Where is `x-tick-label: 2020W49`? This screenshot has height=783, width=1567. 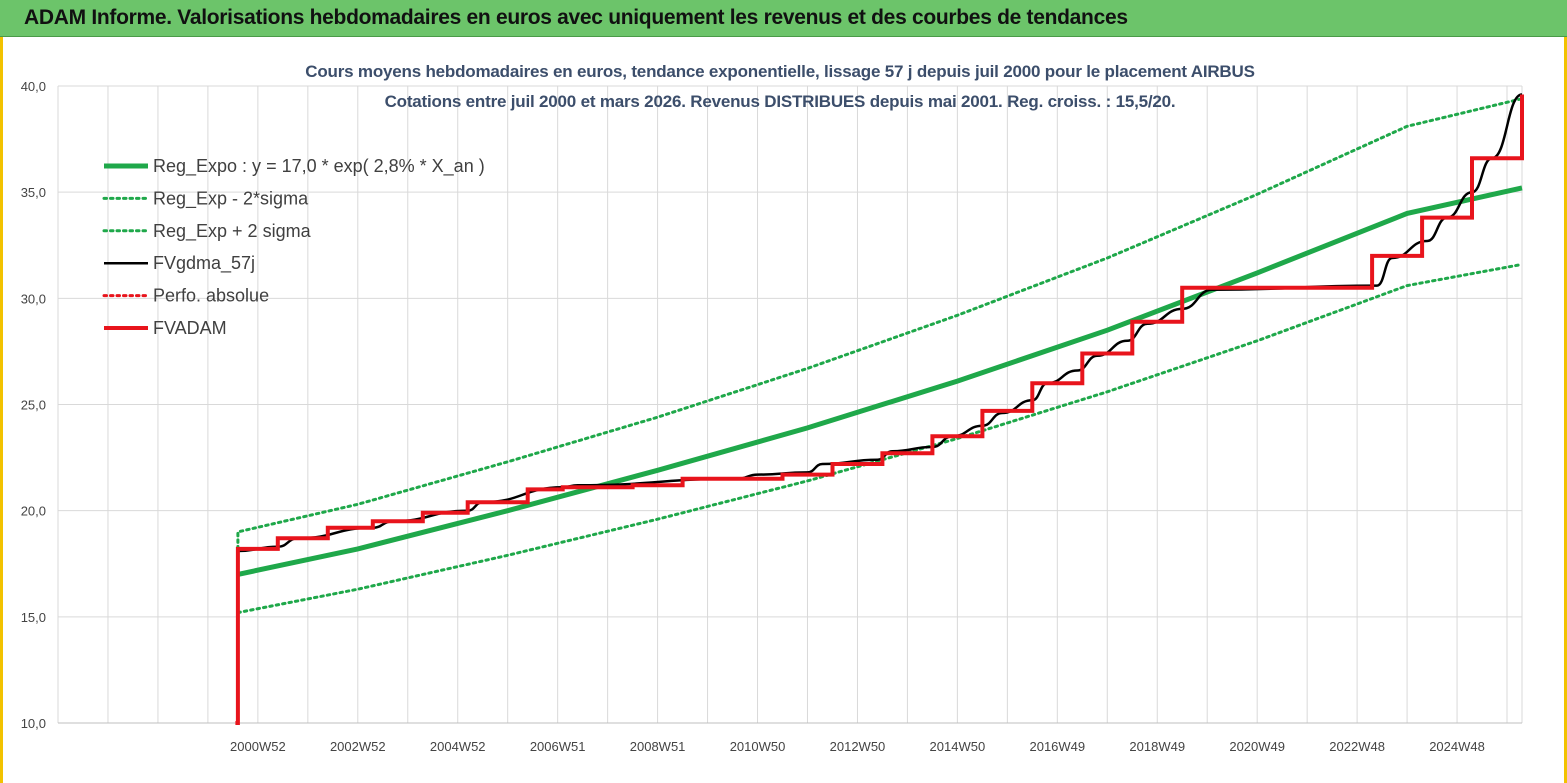 x-tick-label: 2020W49 is located at coordinates (1257, 746).